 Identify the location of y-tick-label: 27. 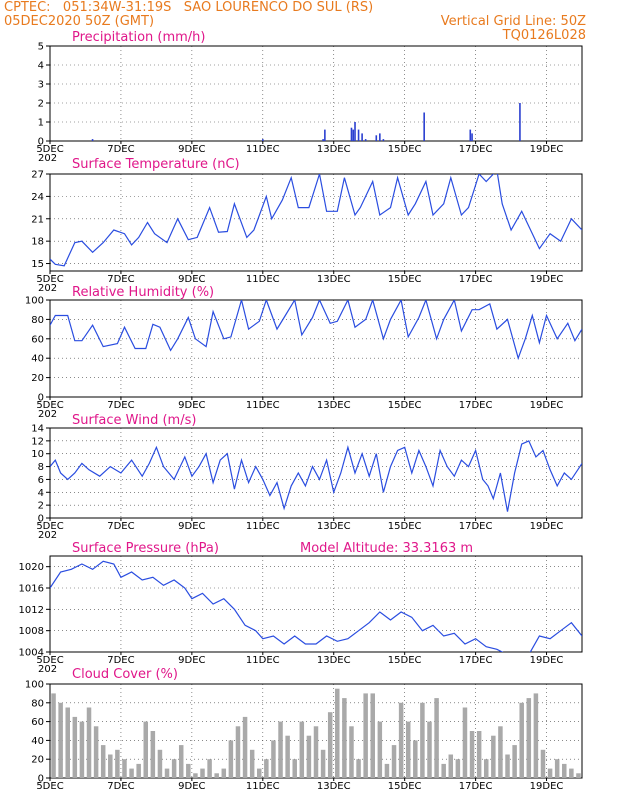
(37, 175).